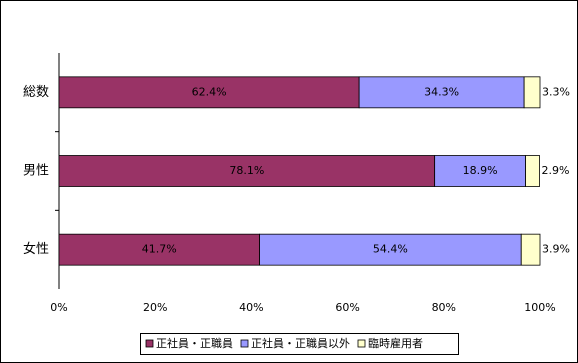 Image resolution: width=578 pixels, height=363 pixels. What do you see at coordinates (36, 171) in the screenshot?
I see `y-tick-label: 男性` at bounding box center [36, 171].